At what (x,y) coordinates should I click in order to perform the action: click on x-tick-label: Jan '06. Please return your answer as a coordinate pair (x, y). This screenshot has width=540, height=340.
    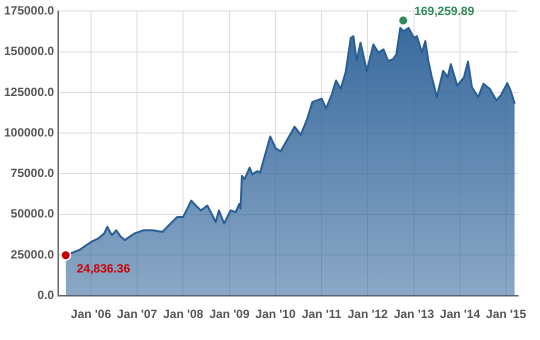
    Looking at the image, I should click on (91, 314).